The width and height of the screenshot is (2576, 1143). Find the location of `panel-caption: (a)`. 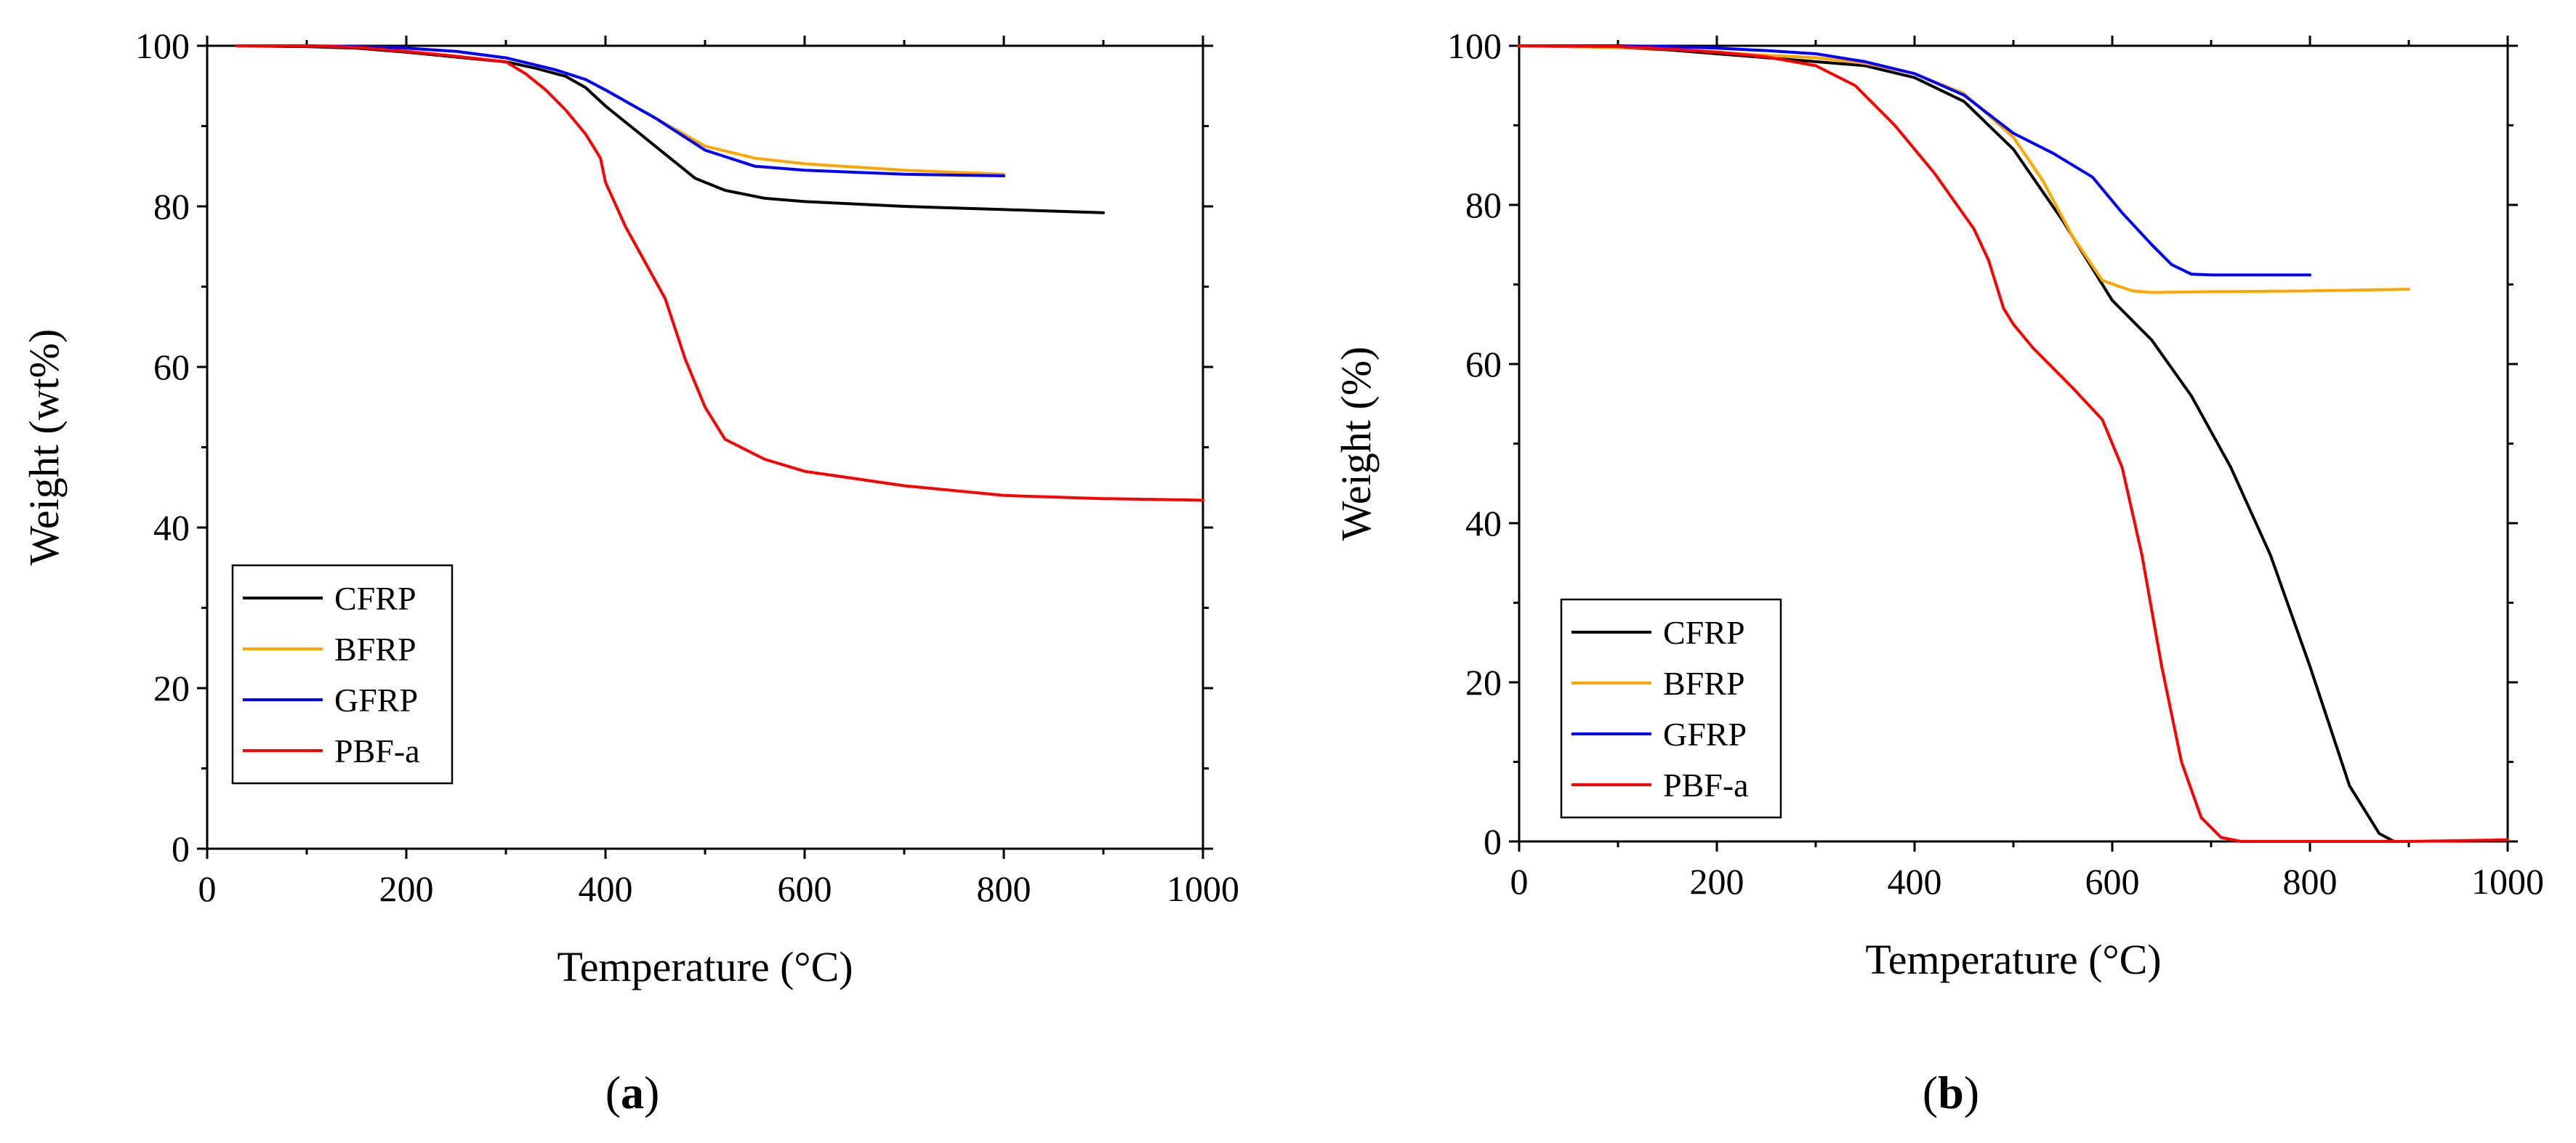

panel-caption: (a) is located at coordinates (632, 1092).